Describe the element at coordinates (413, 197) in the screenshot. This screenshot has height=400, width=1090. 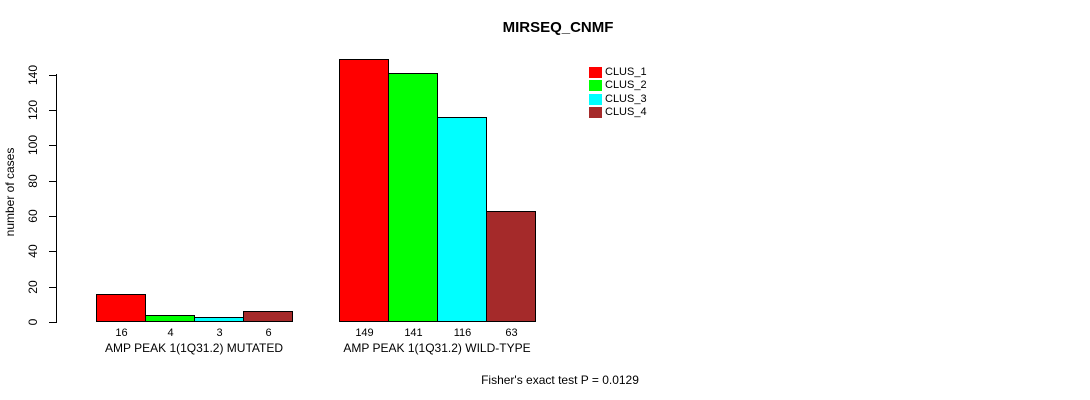
I see `bar-clus_2-group2` at that location.